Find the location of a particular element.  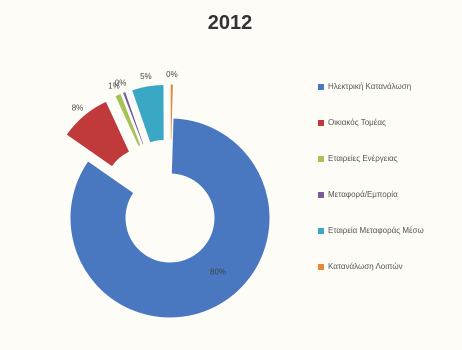

legend-label: Εταιρεία Μεταφοράς Μέσω is located at coordinates (376, 230).